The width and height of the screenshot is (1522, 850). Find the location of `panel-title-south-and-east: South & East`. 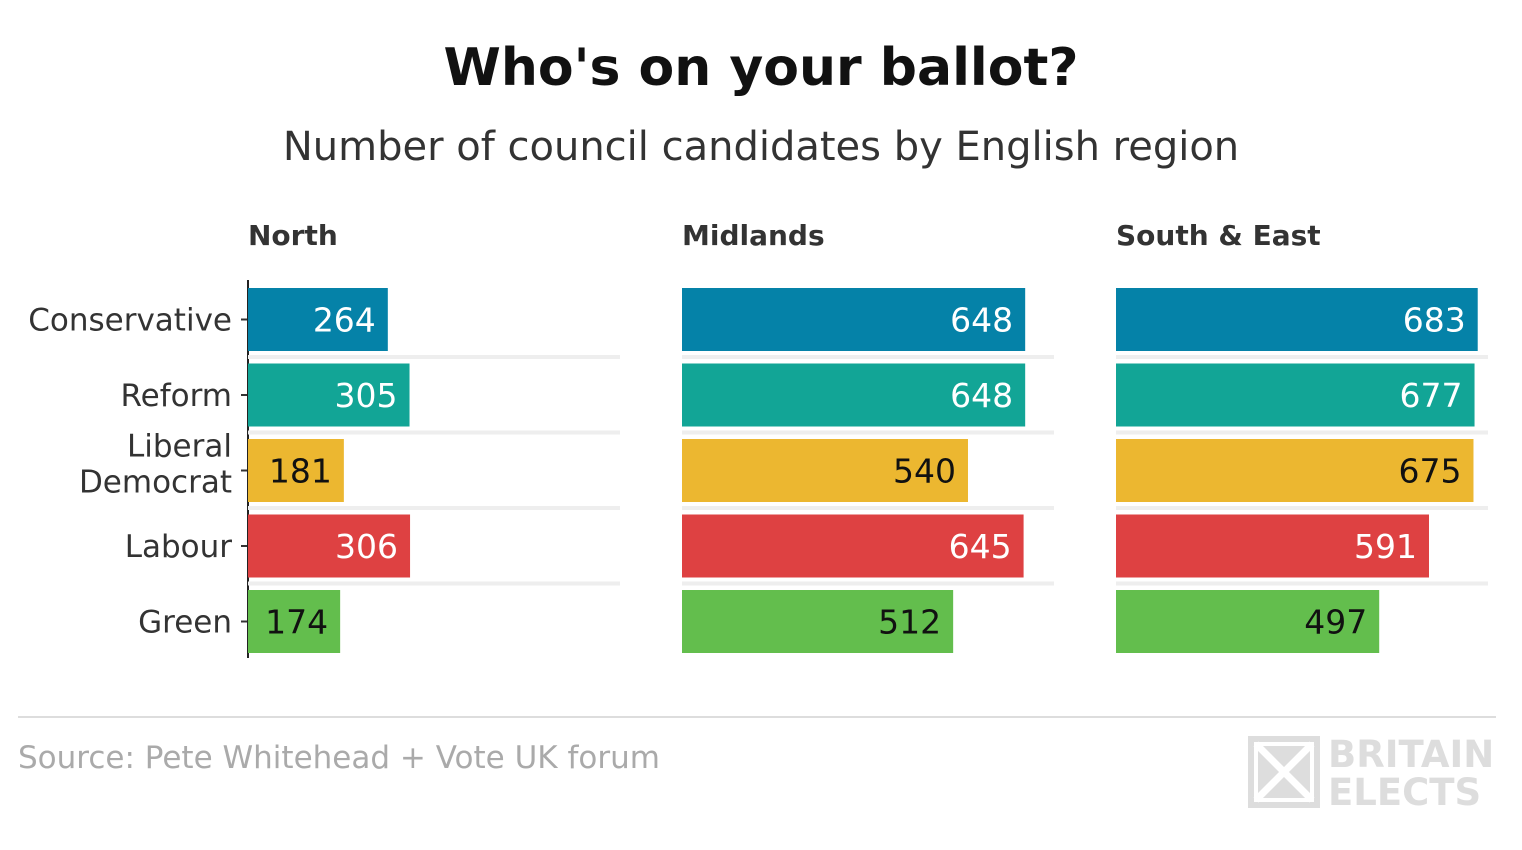

panel-title-south-and-east: South & East is located at coordinates (1218, 235).